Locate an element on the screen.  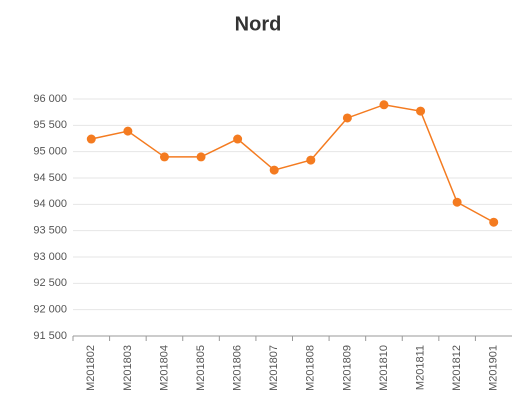
y-tick-label: 94 000 is located at coordinates (50, 204).